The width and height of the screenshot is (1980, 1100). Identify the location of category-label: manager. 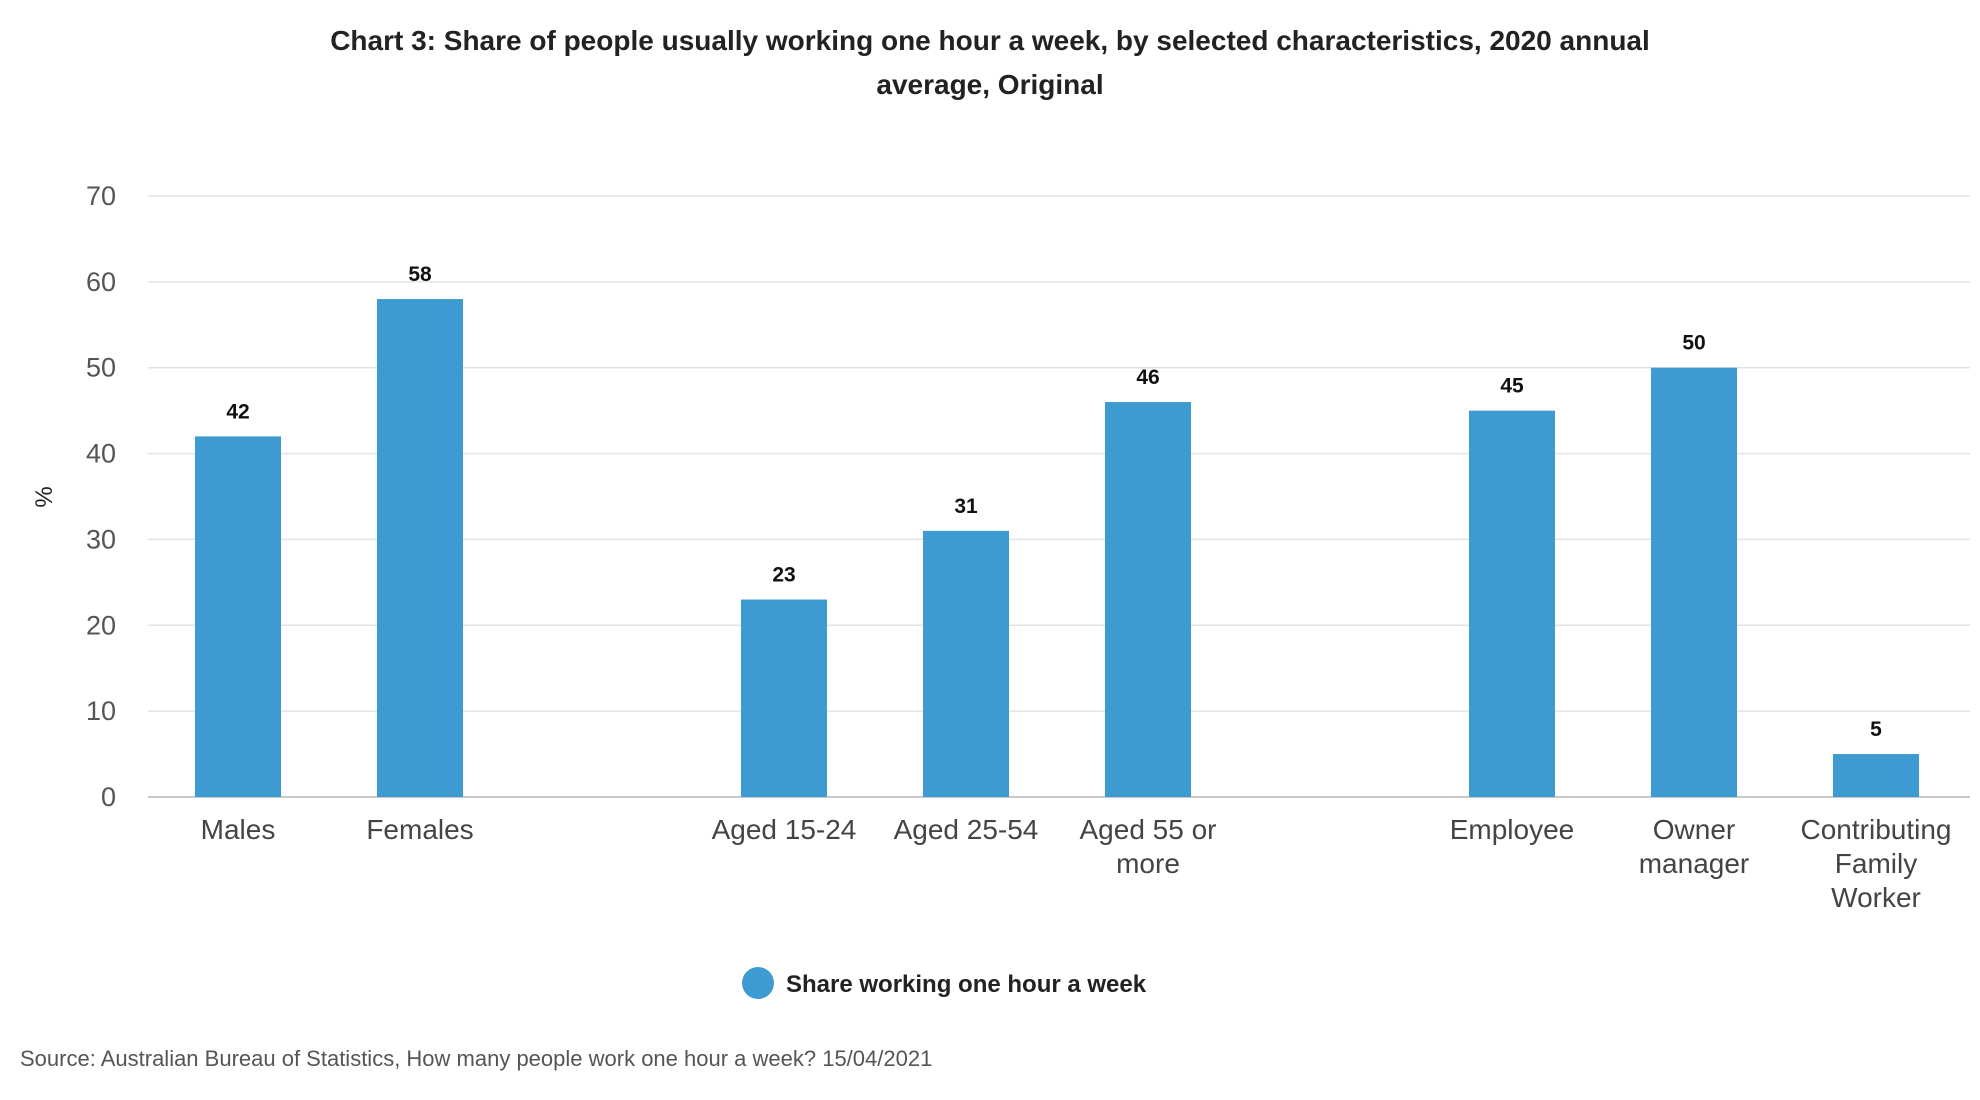
(1694, 863).